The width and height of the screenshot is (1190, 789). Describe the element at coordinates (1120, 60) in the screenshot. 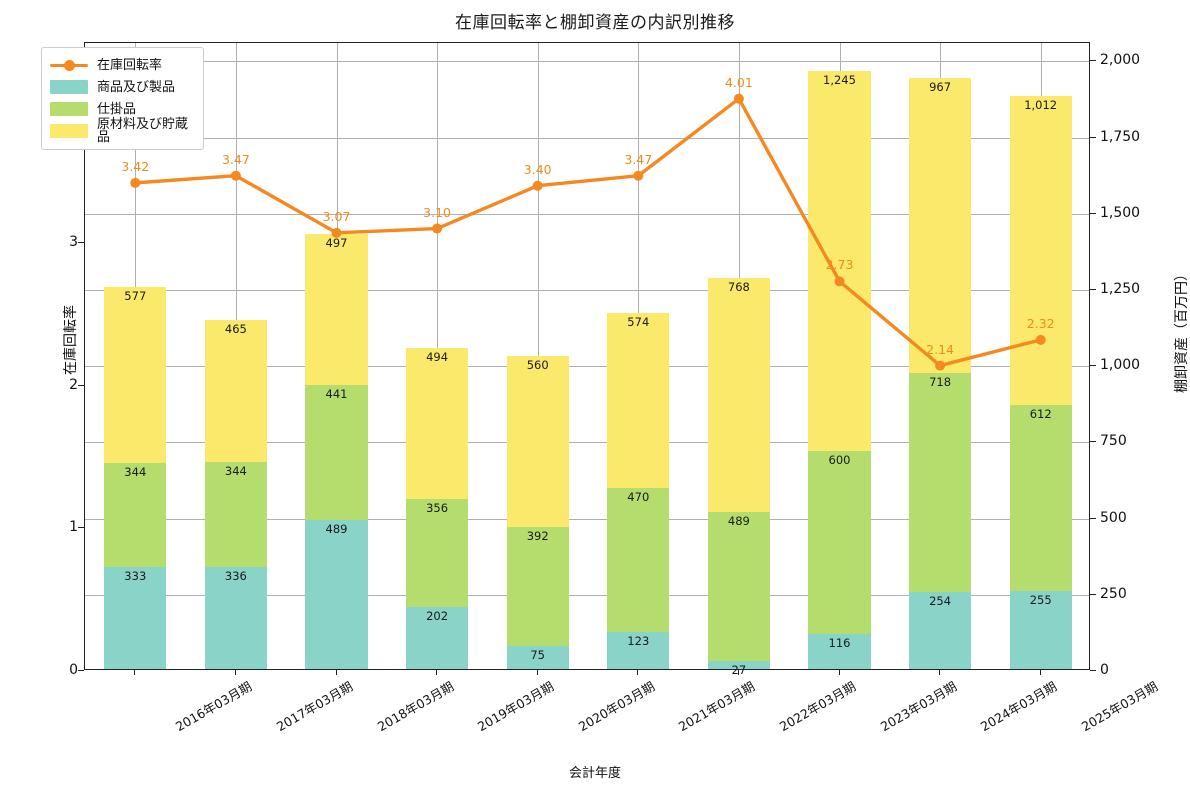

I see `y-axis-right-tick: 2,000` at that location.